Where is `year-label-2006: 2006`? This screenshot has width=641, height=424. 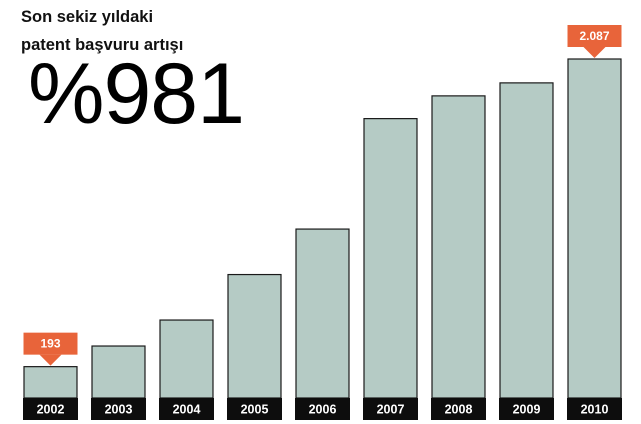
year-label-2006: 2006 is located at coordinates (323, 410).